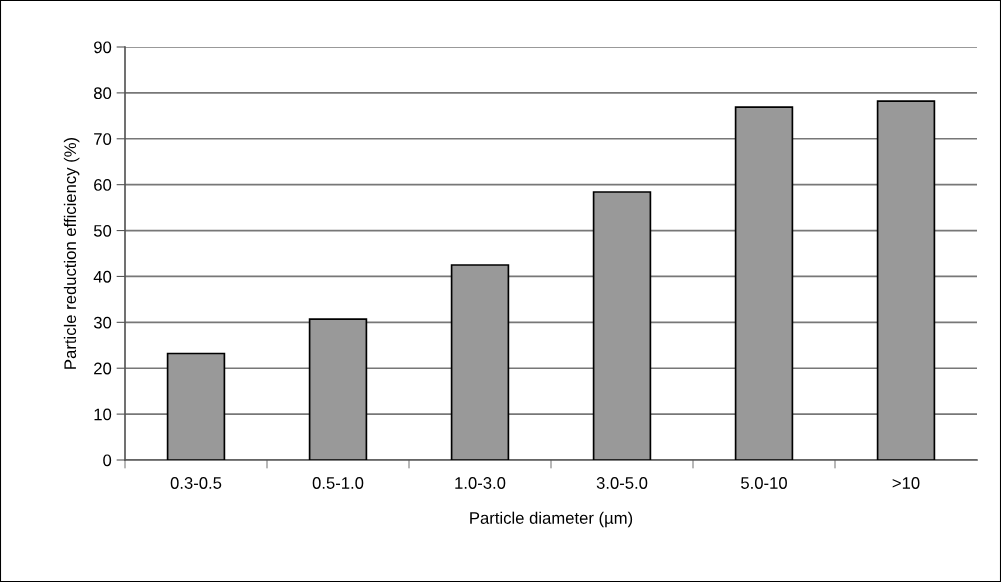  Describe the element at coordinates (906, 483) in the screenshot. I see `x-tick-label: >10` at that location.